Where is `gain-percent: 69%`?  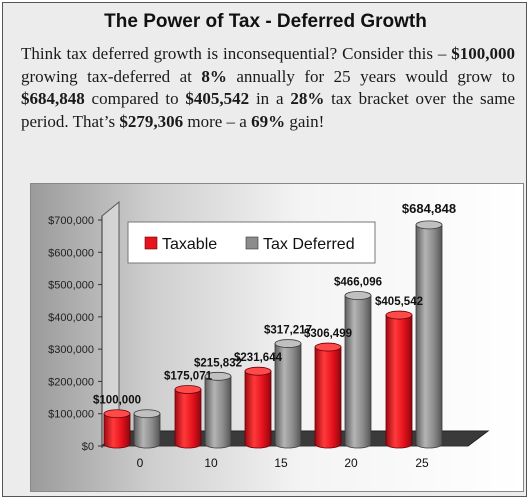
gain-percent: 69% is located at coordinates (268, 121).